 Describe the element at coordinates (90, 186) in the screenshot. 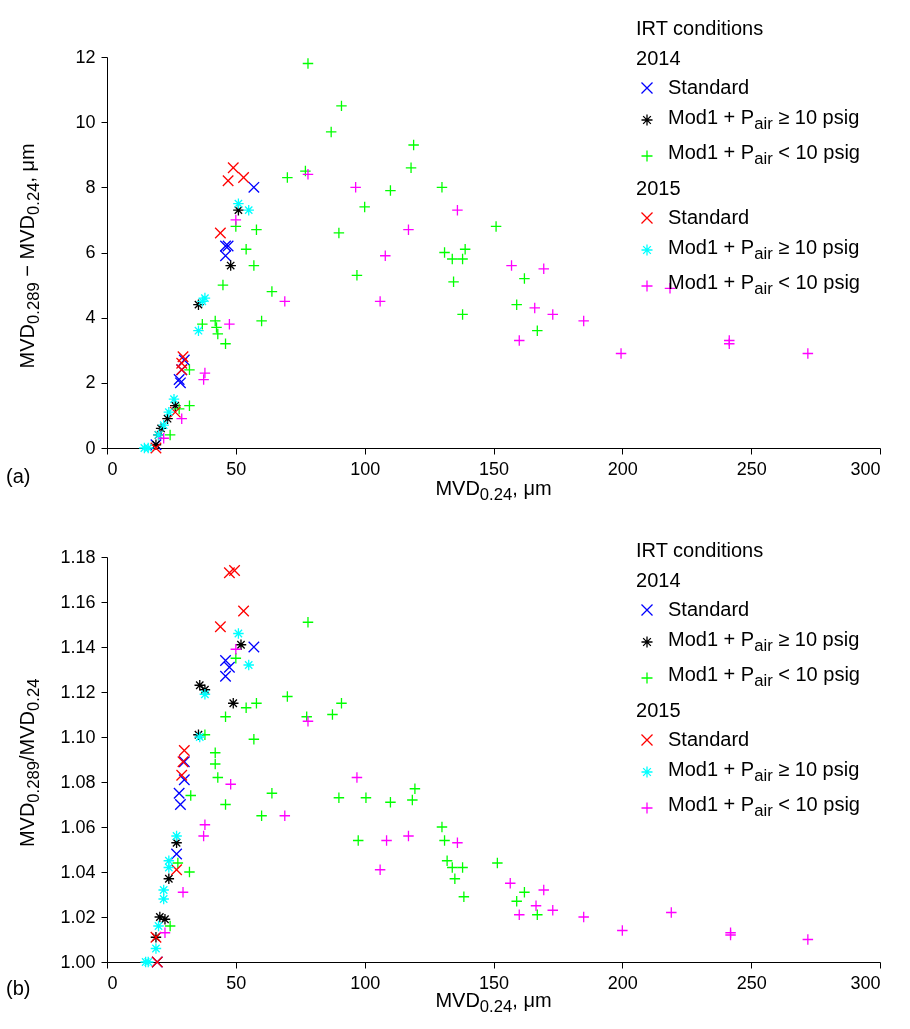

I see `y-tick-label: 8` at that location.